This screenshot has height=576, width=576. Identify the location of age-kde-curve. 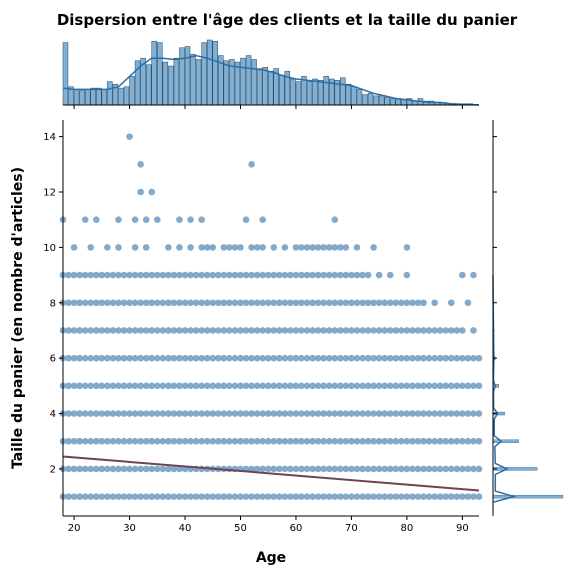
(271, 80).